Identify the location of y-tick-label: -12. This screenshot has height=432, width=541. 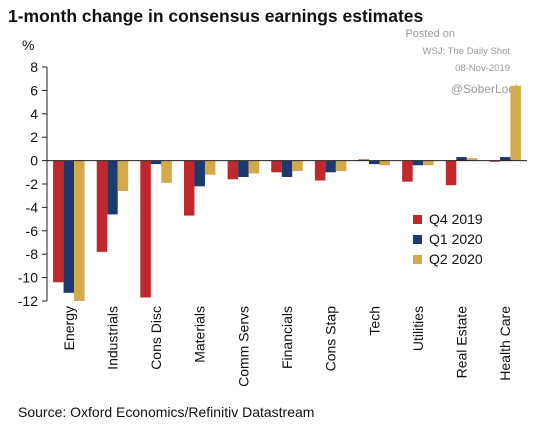
(28, 301).